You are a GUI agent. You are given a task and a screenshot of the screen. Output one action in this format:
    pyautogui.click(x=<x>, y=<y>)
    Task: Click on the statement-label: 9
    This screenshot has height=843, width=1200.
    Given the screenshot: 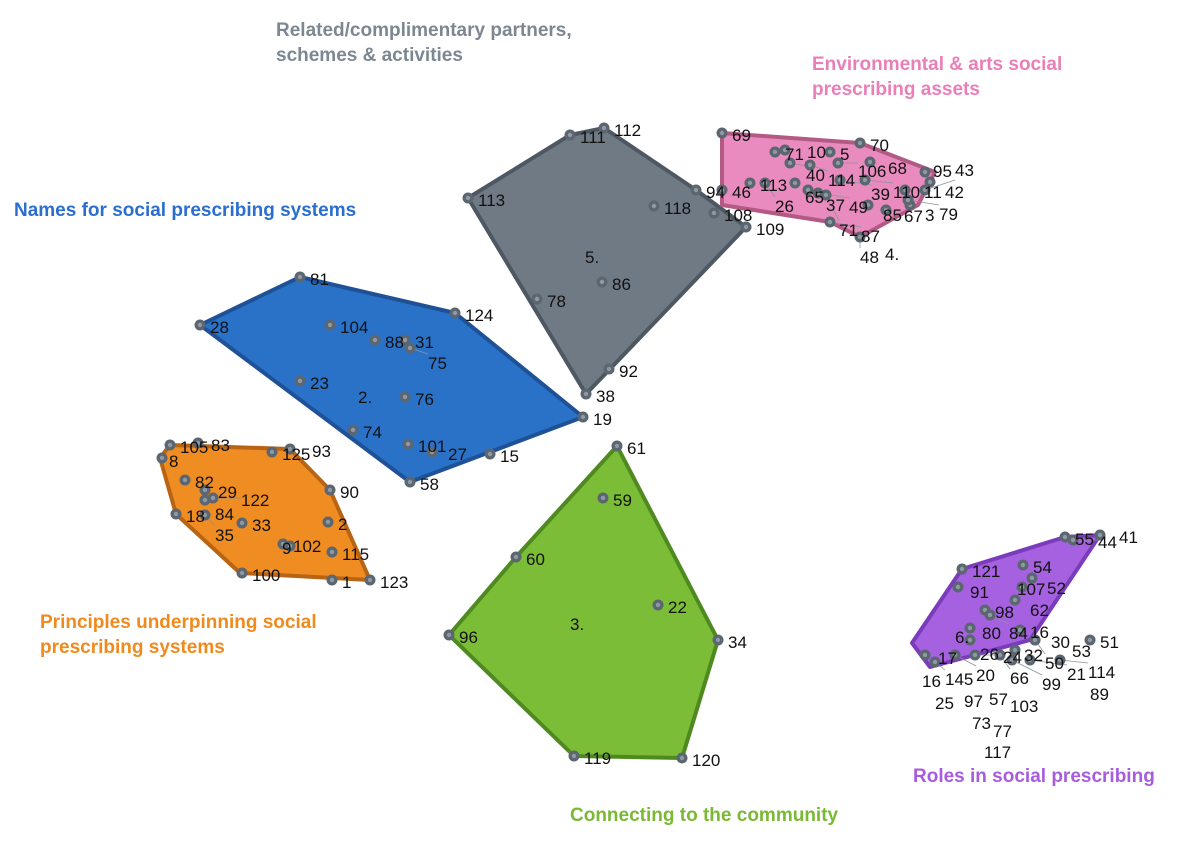 What is the action you would take?
    pyautogui.click(x=286, y=548)
    